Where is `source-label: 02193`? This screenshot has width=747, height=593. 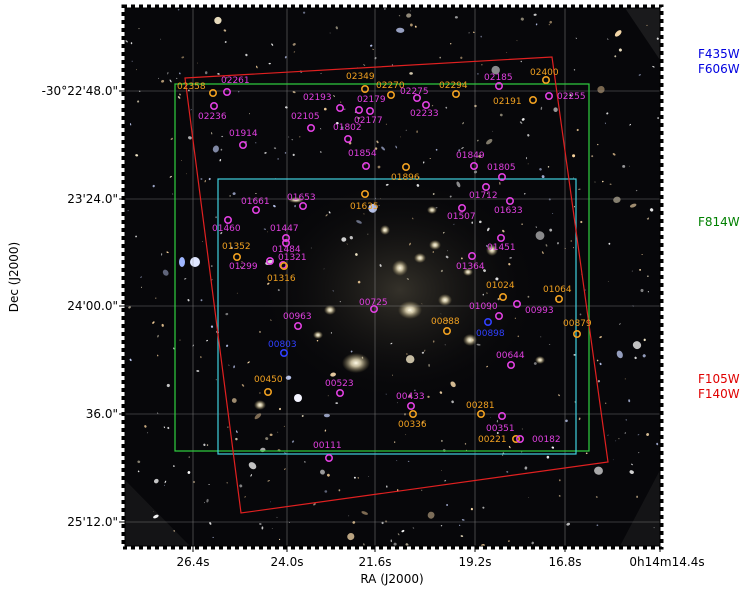 source-label: 02193 is located at coordinates (317, 98).